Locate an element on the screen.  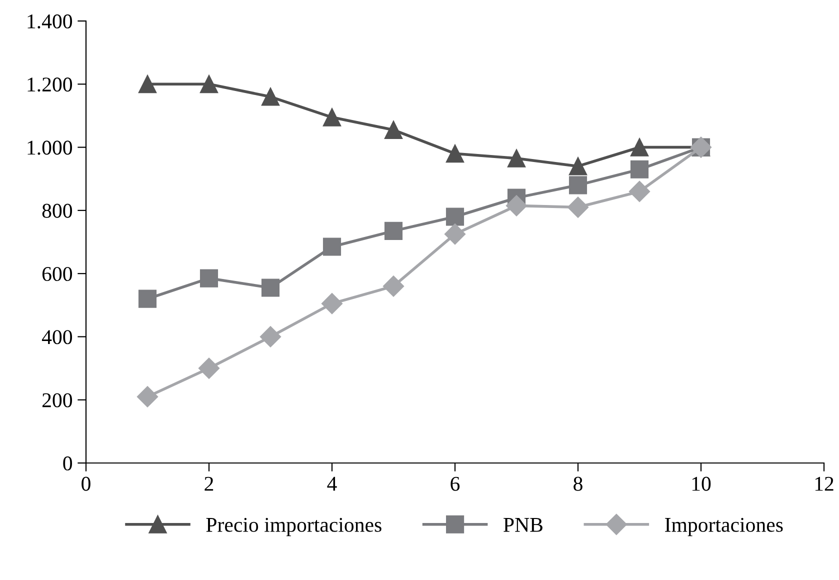
y-tick-label: 0 is located at coordinates (67, 463).